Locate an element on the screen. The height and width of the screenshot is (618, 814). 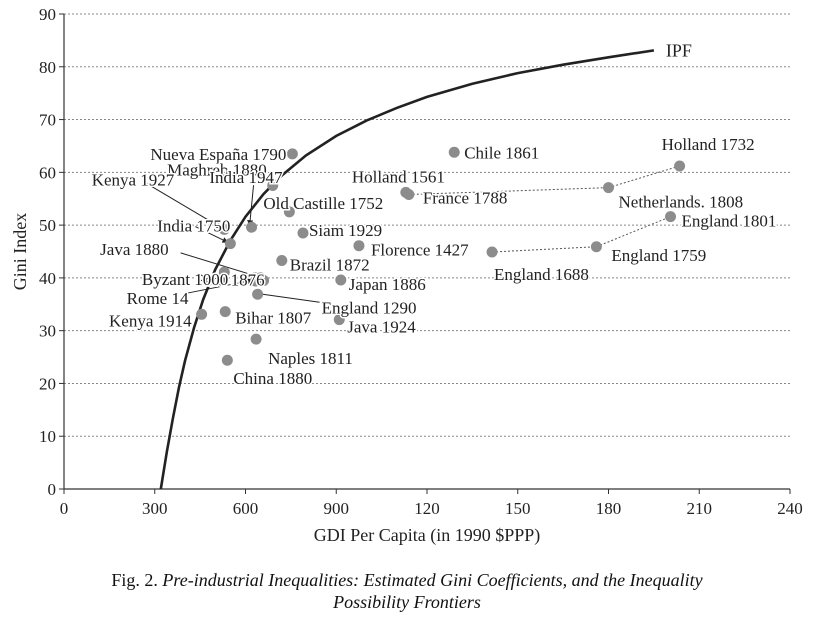
point-label: Chile 1861 is located at coordinates (501, 152).